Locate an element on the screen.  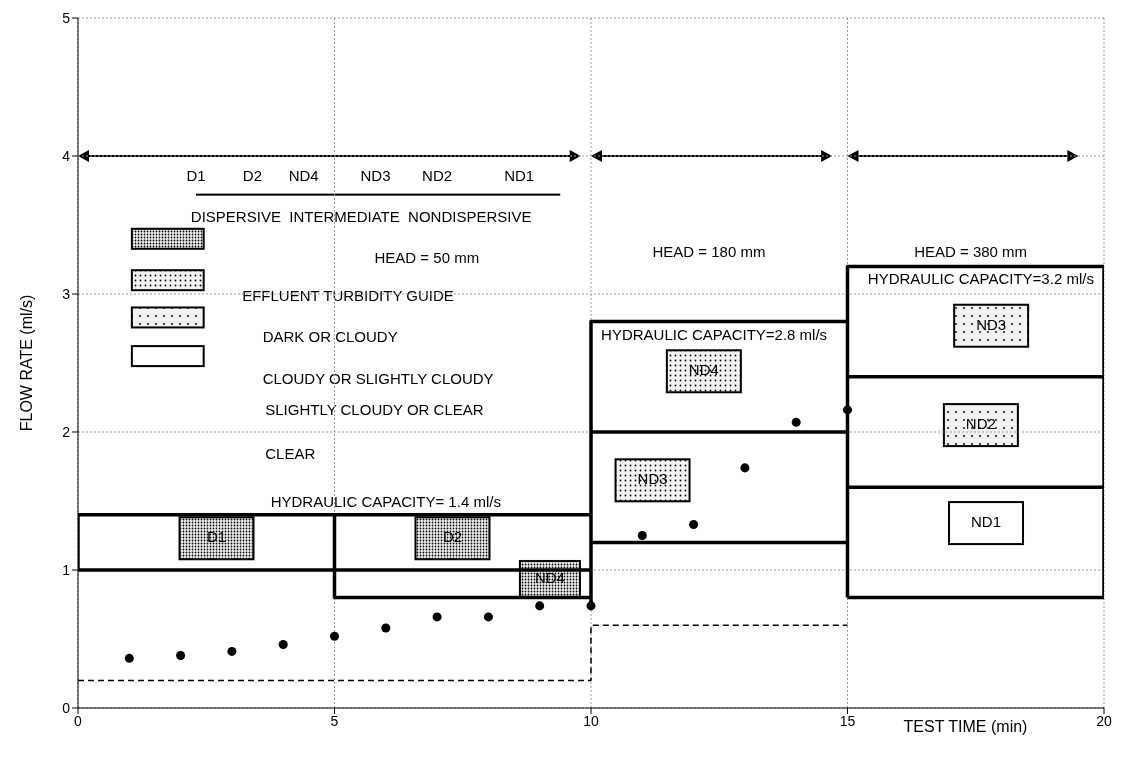
annotation: HEAD = 50 mm is located at coordinates (427, 258).